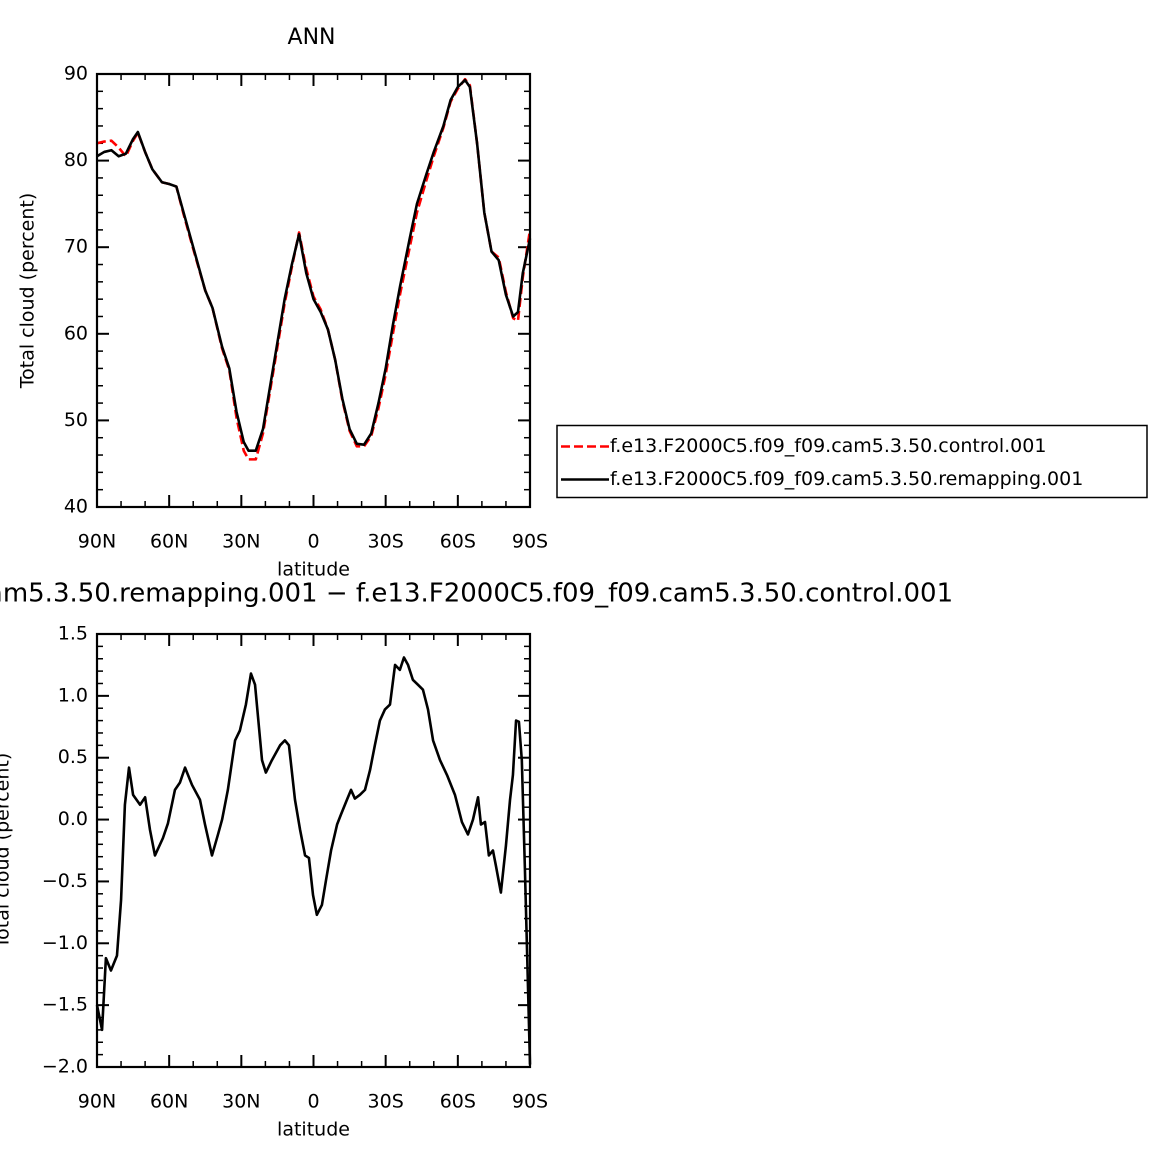 Image resolution: width=1163 pixels, height=1163 pixels. What do you see at coordinates (76, 333) in the screenshot?
I see `y-tick-label: 60` at bounding box center [76, 333].